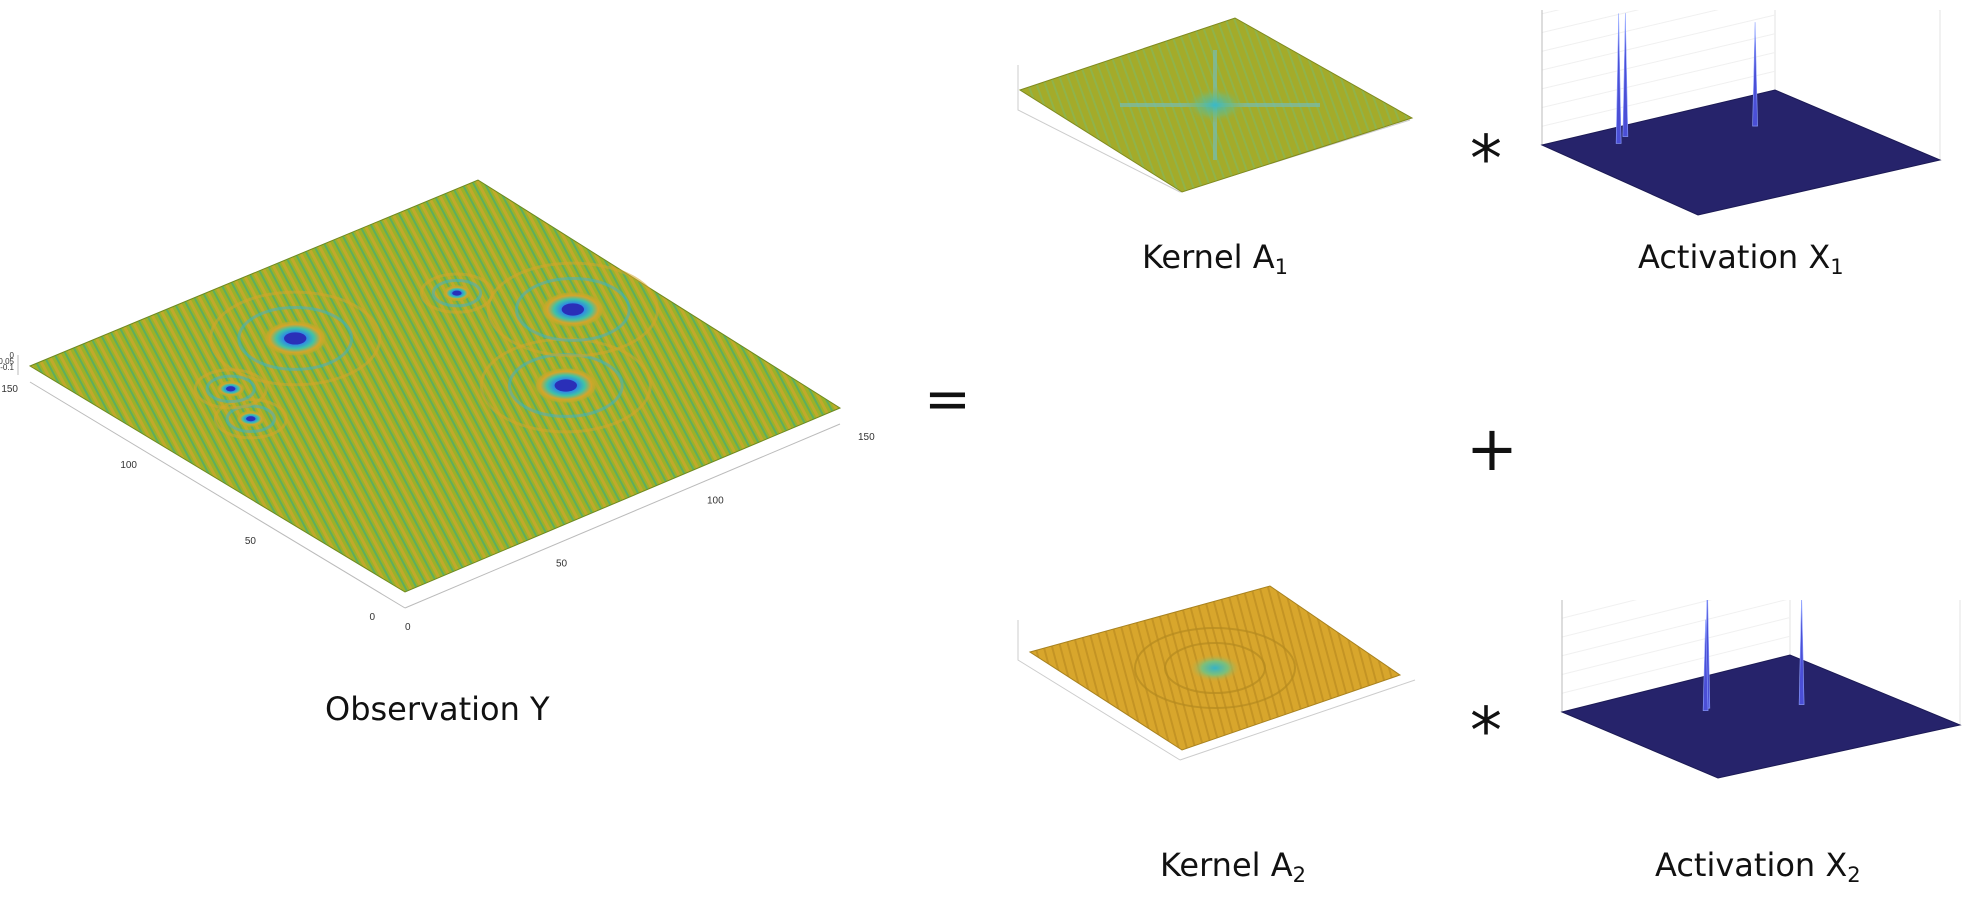  Describe the element at coordinates (437, 709) in the screenshot. I see `observation-caption: Observation Y` at that location.